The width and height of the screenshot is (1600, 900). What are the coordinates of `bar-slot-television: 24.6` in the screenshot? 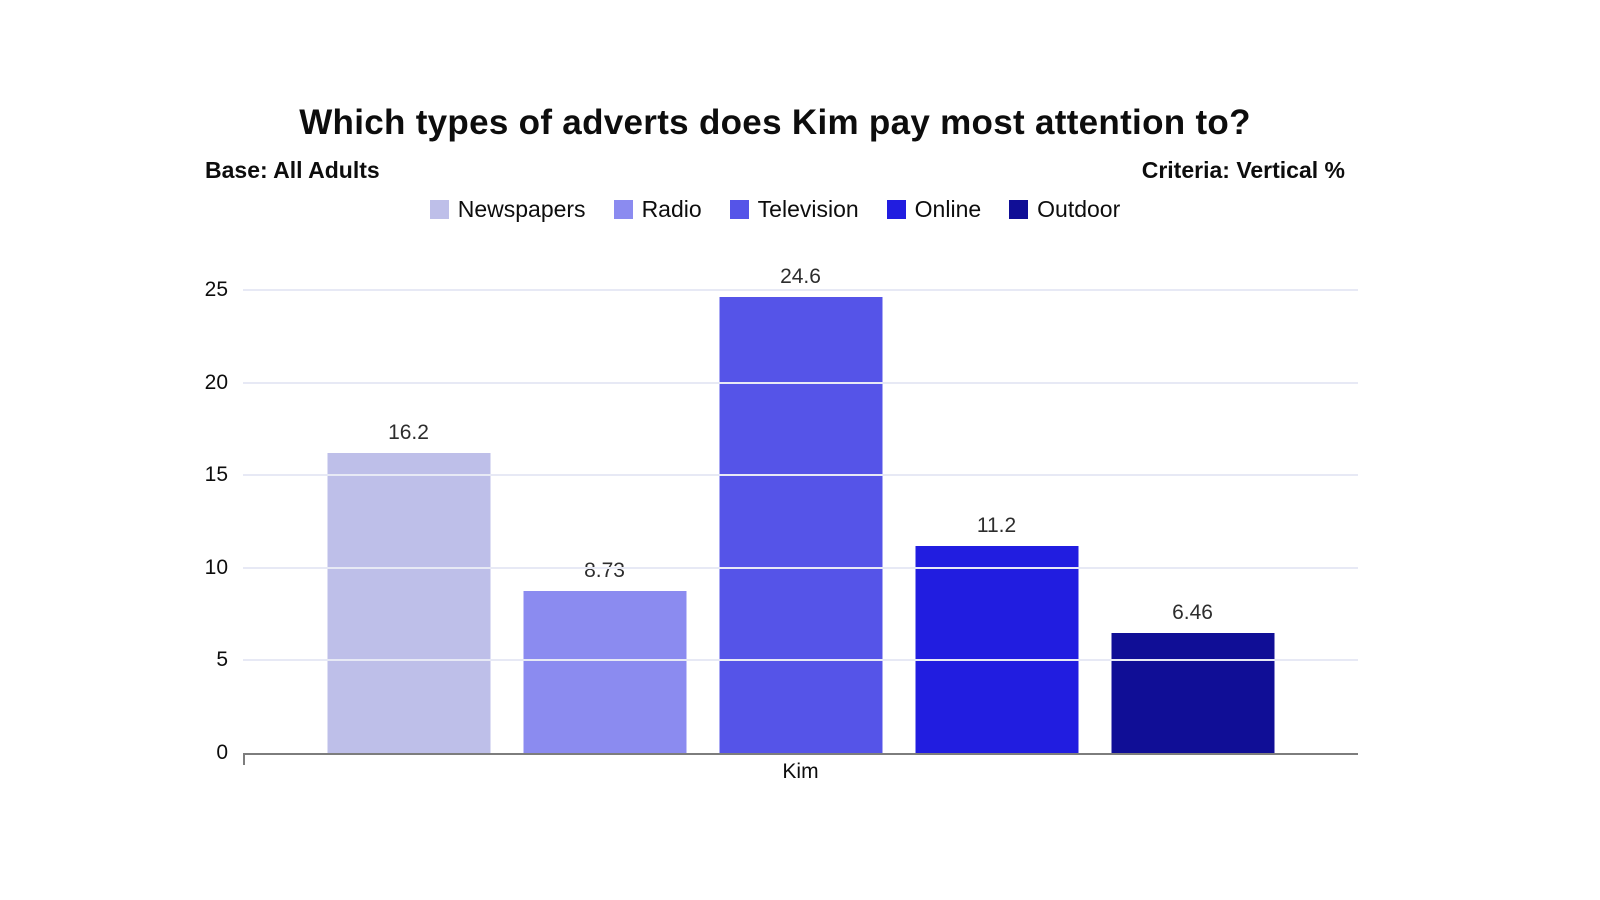 It's located at (800, 509).